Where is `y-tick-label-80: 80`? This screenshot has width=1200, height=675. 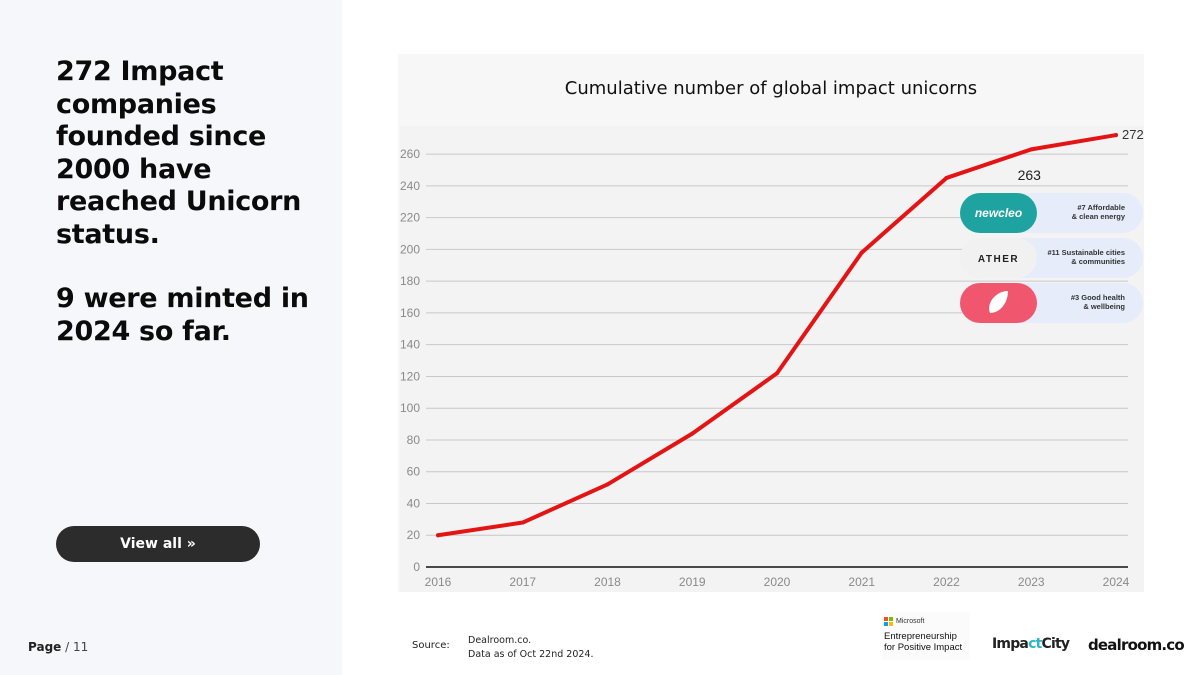 y-tick-label-80: 80 is located at coordinates (414, 440).